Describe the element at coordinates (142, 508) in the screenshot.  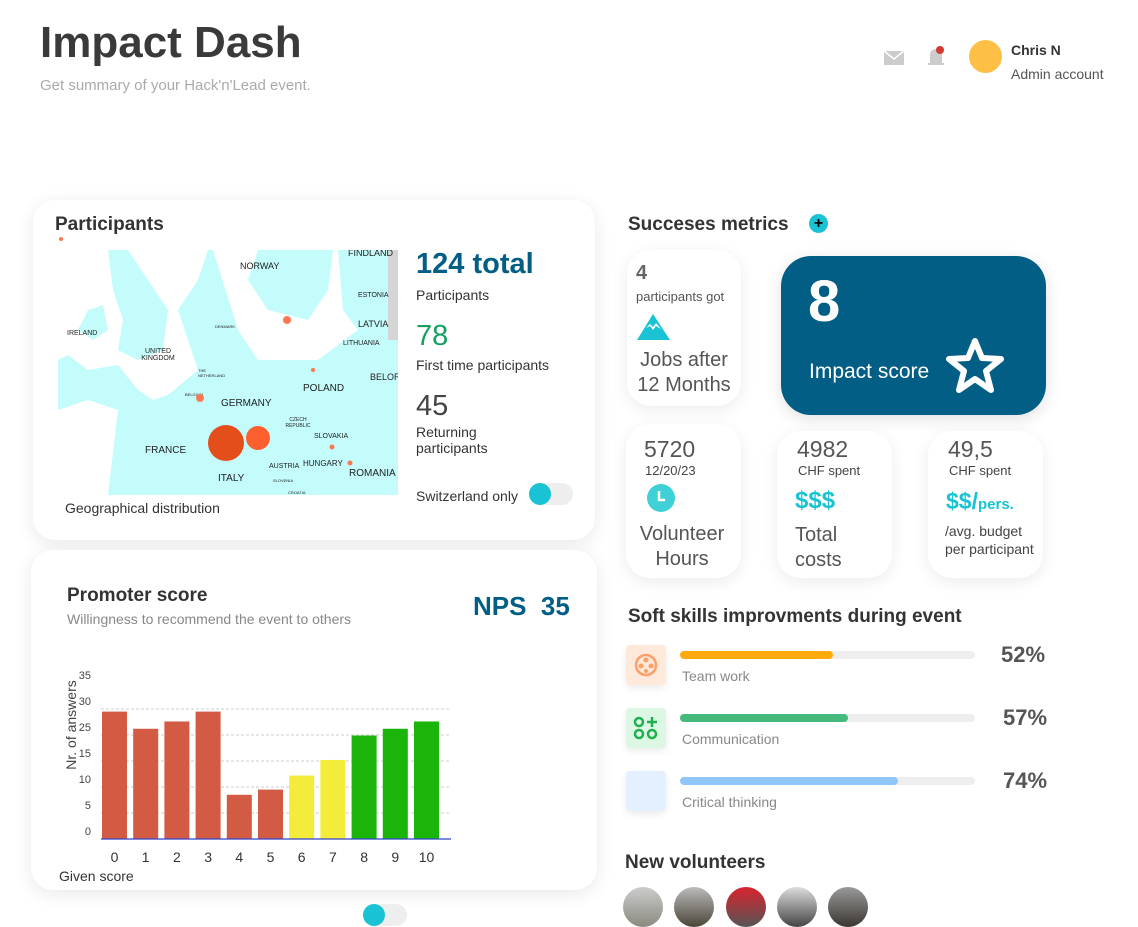
I see `map-caption: Geographical distribution` at that location.